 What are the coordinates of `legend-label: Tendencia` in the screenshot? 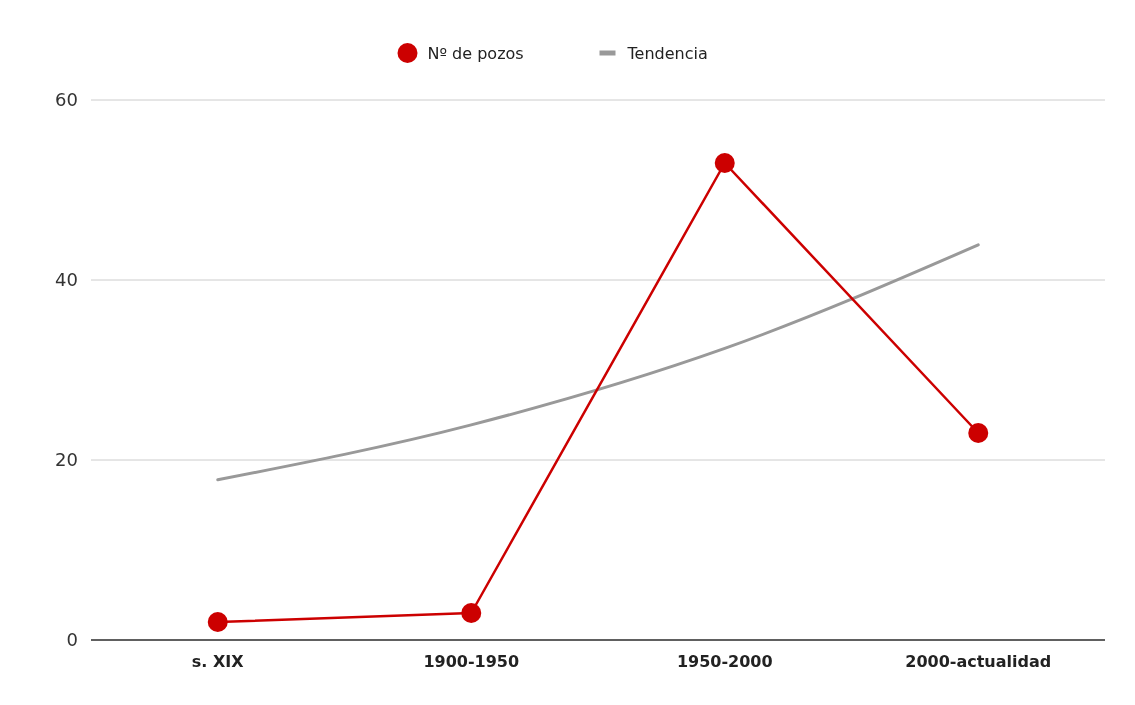 It's located at (667, 53).